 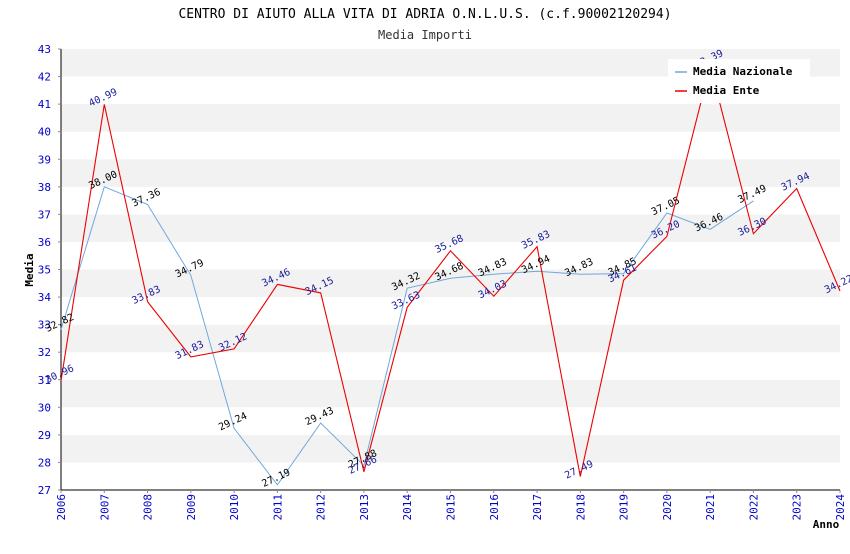 What do you see at coordinates (321, 507) in the screenshot?
I see `x-tick-label: 2012` at bounding box center [321, 507].